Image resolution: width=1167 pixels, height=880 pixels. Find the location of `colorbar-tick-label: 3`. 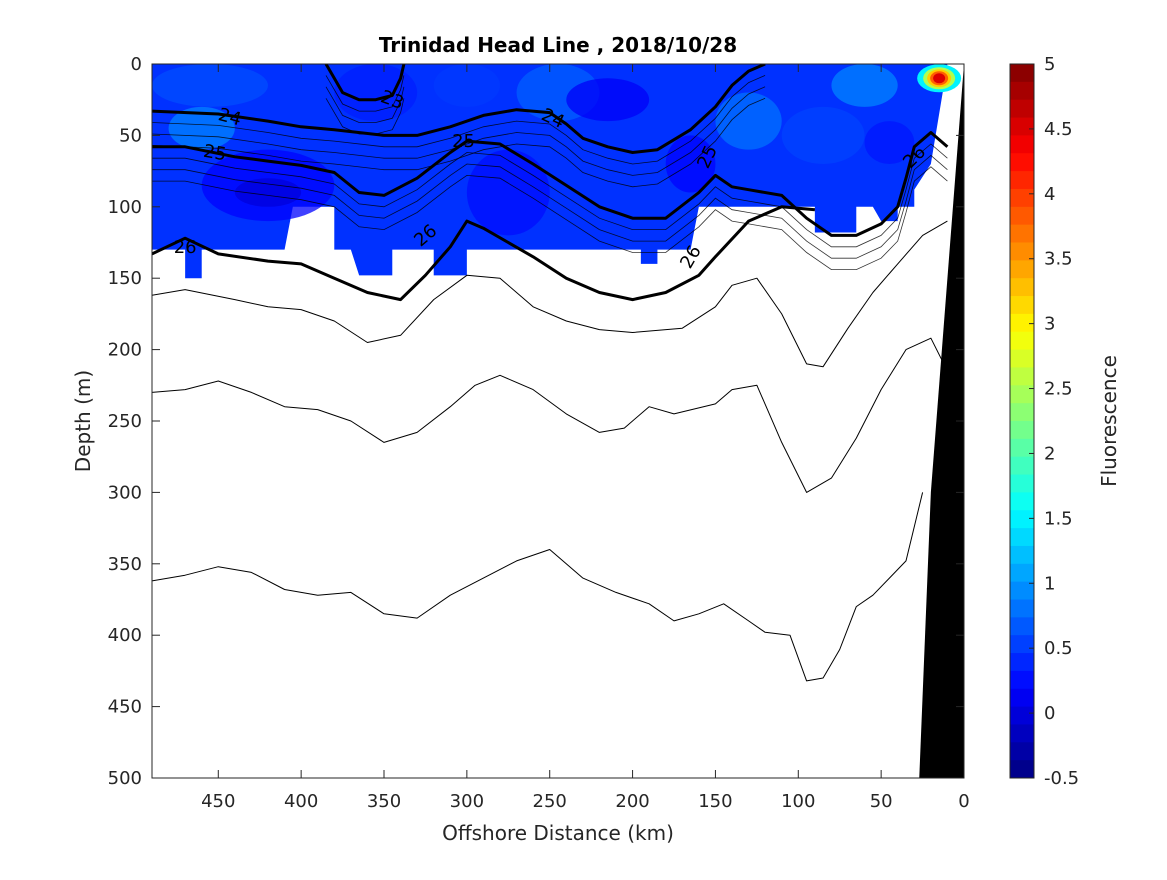

colorbar-tick-label: 3 is located at coordinates (1049, 324).